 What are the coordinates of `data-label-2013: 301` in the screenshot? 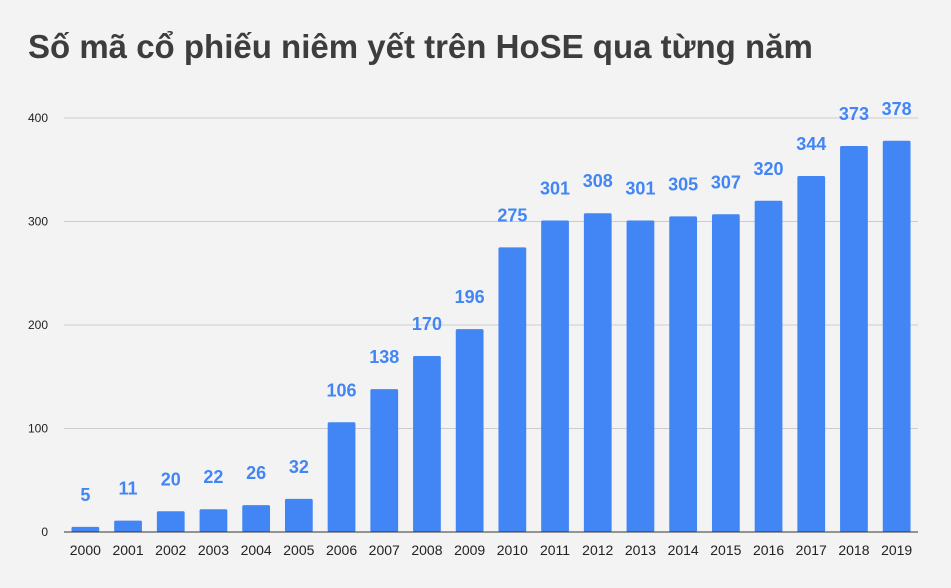 It's located at (640, 188).